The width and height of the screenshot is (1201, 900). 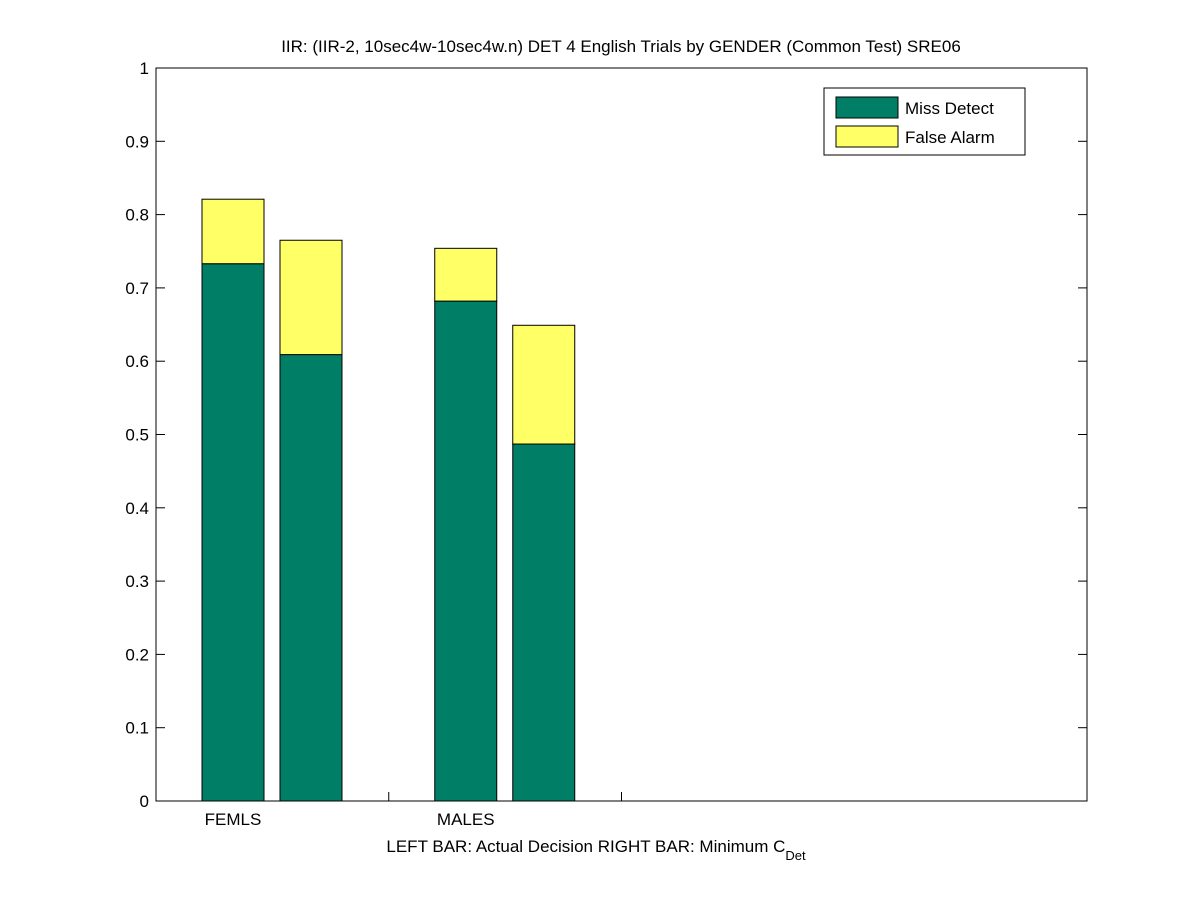 I want to click on x-tick-label: FEMLS, so click(x=233, y=819).